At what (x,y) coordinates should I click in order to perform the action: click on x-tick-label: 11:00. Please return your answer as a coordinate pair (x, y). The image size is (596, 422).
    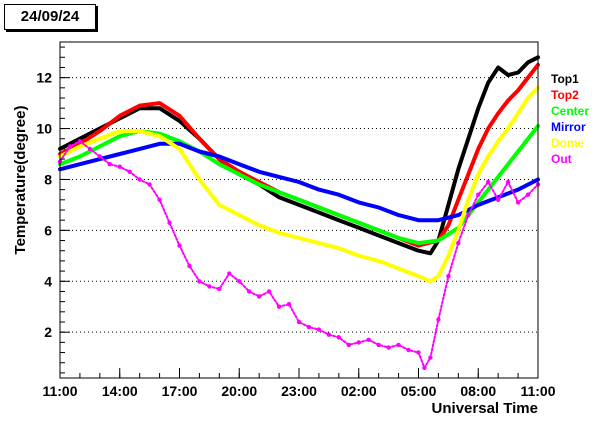
    Looking at the image, I should click on (59, 391).